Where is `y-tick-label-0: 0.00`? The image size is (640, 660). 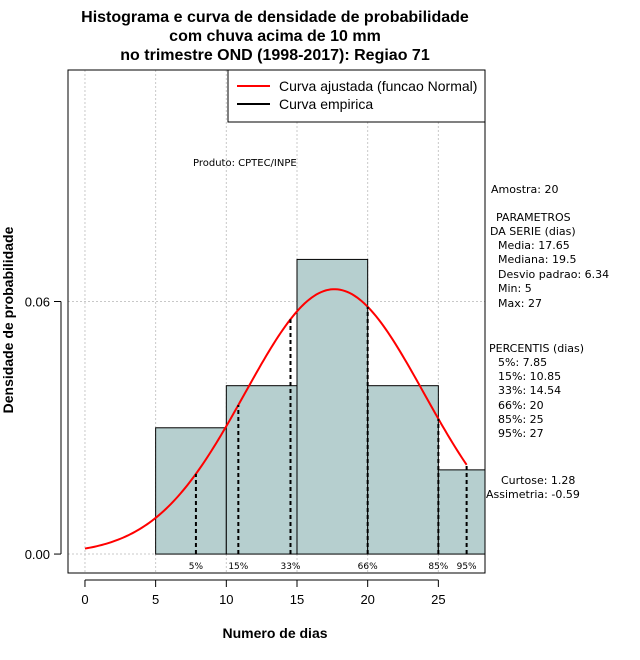
y-tick-label-0: 0.00 is located at coordinates (37, 554).